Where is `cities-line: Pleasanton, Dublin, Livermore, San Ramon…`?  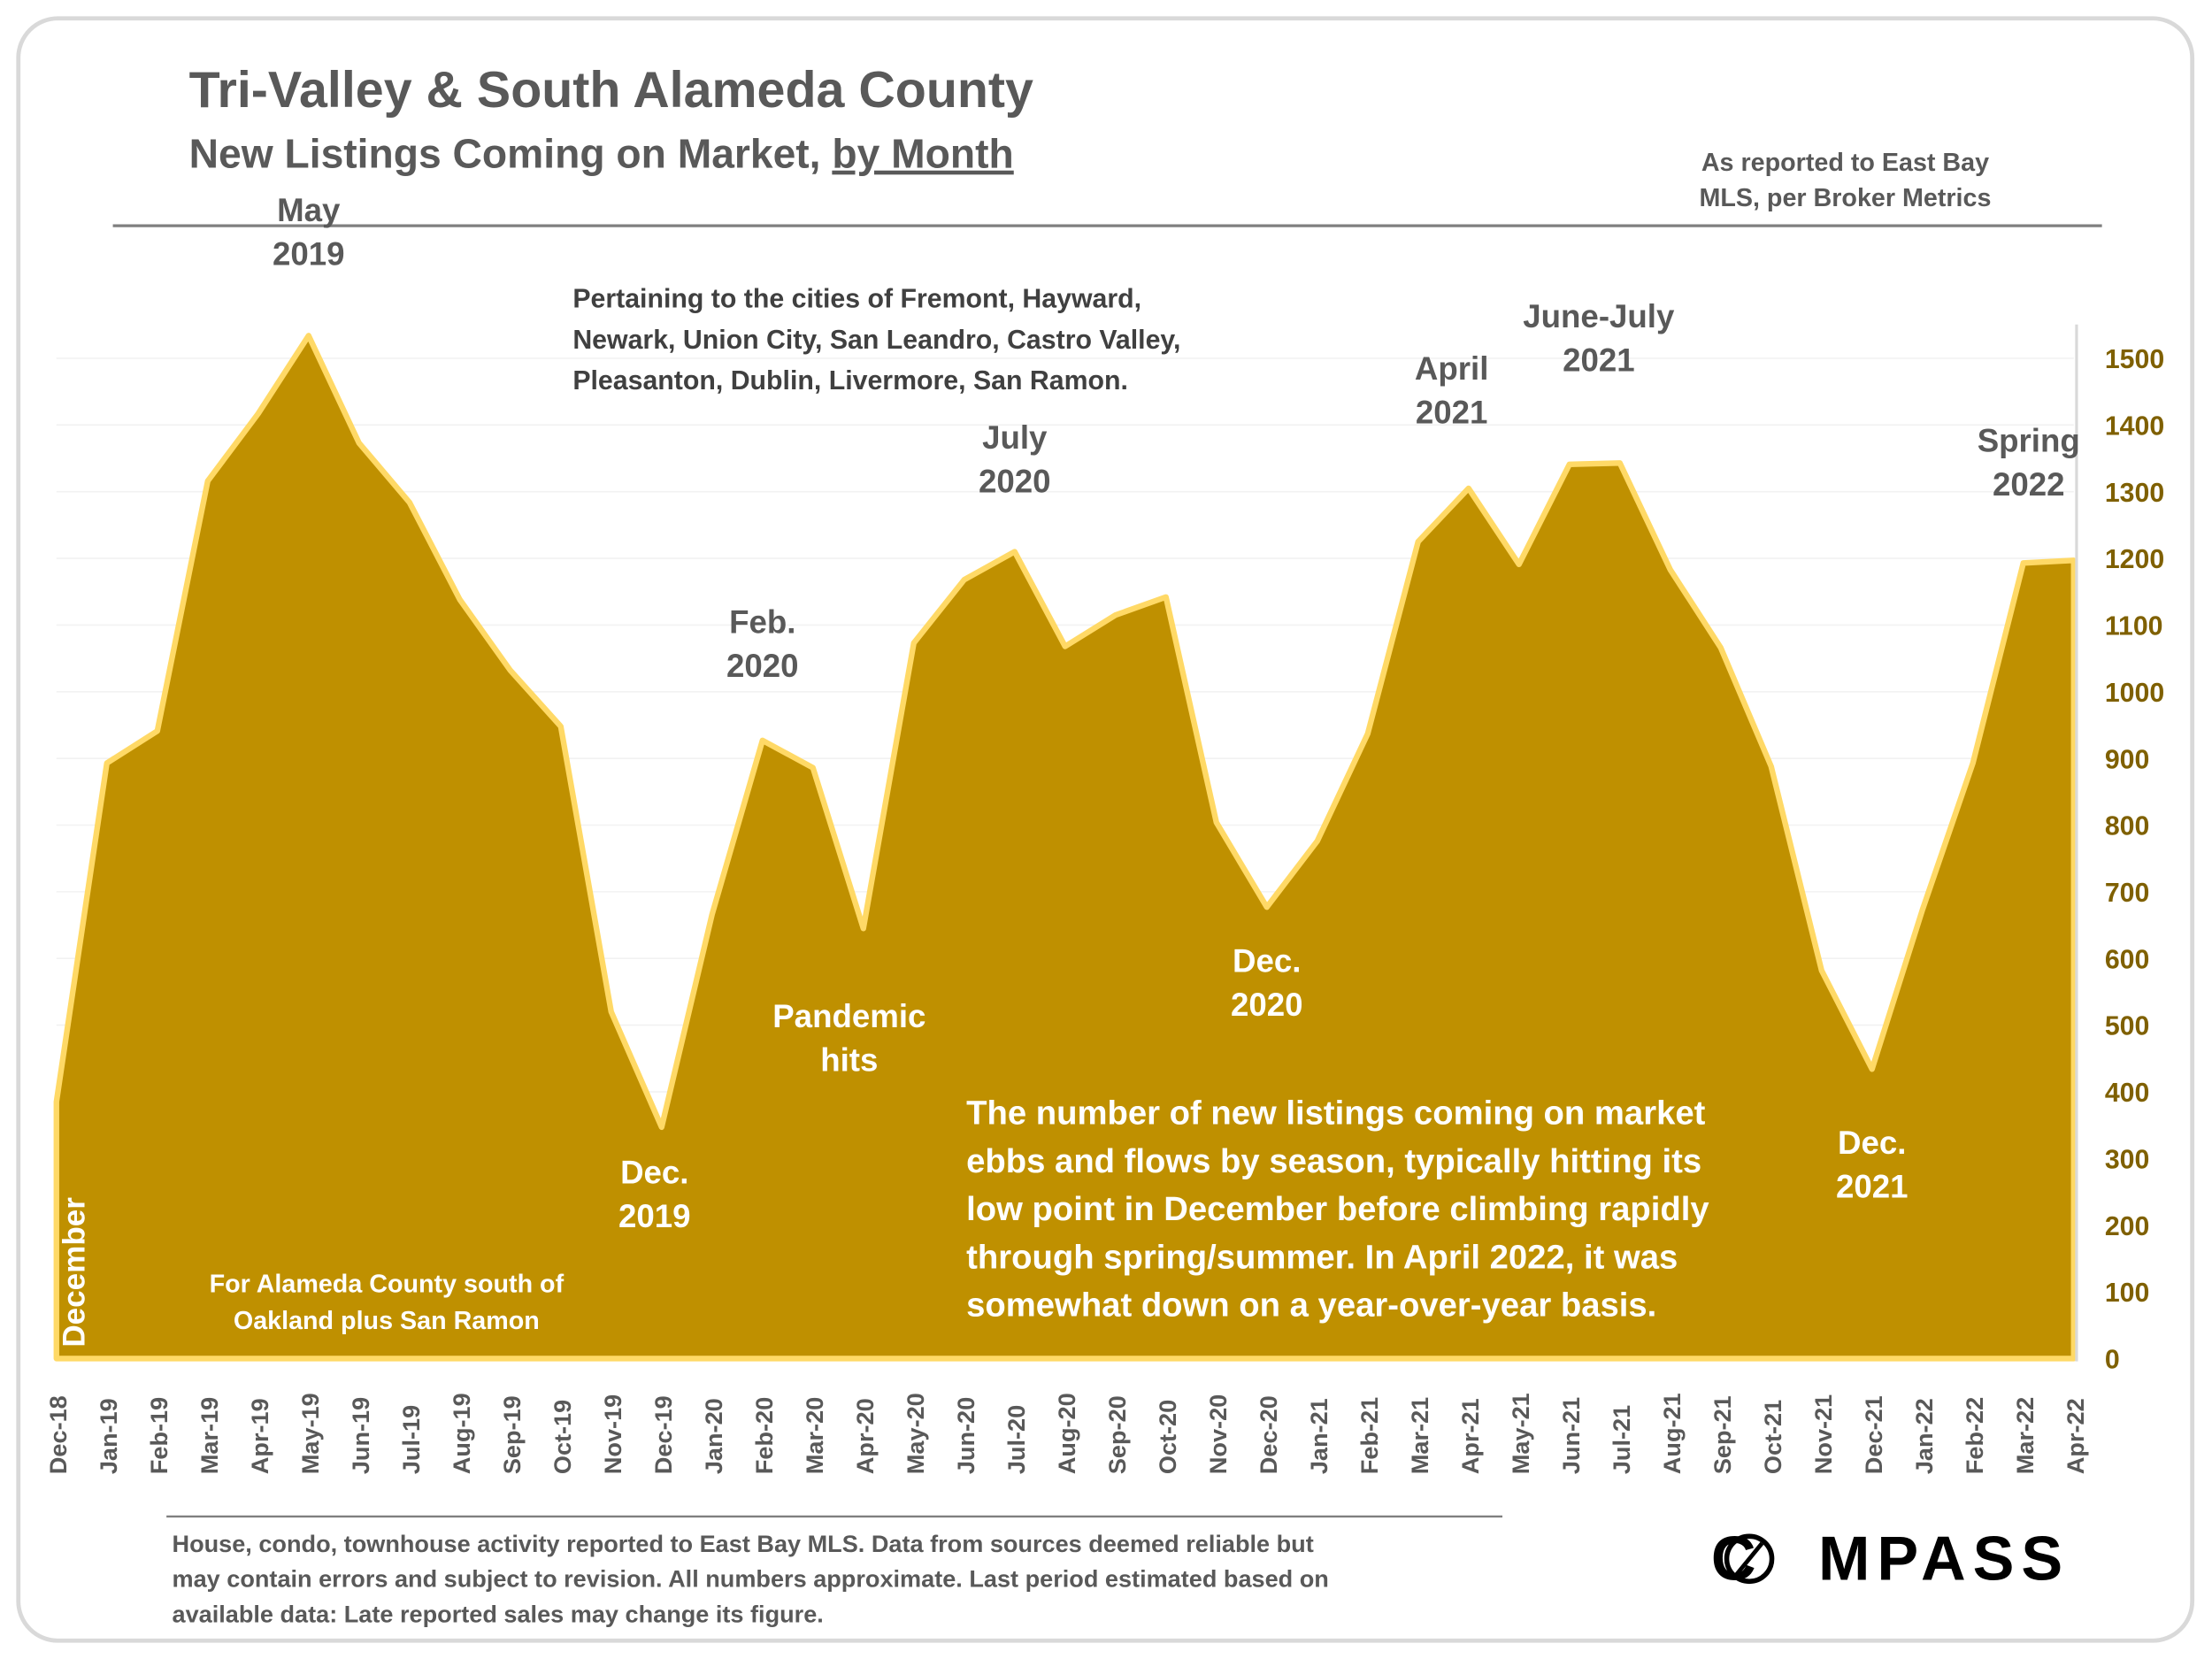
cities-line: Pleasanton, Dublin, Livermore, San Ramon… is located at coordinates (850, 381).